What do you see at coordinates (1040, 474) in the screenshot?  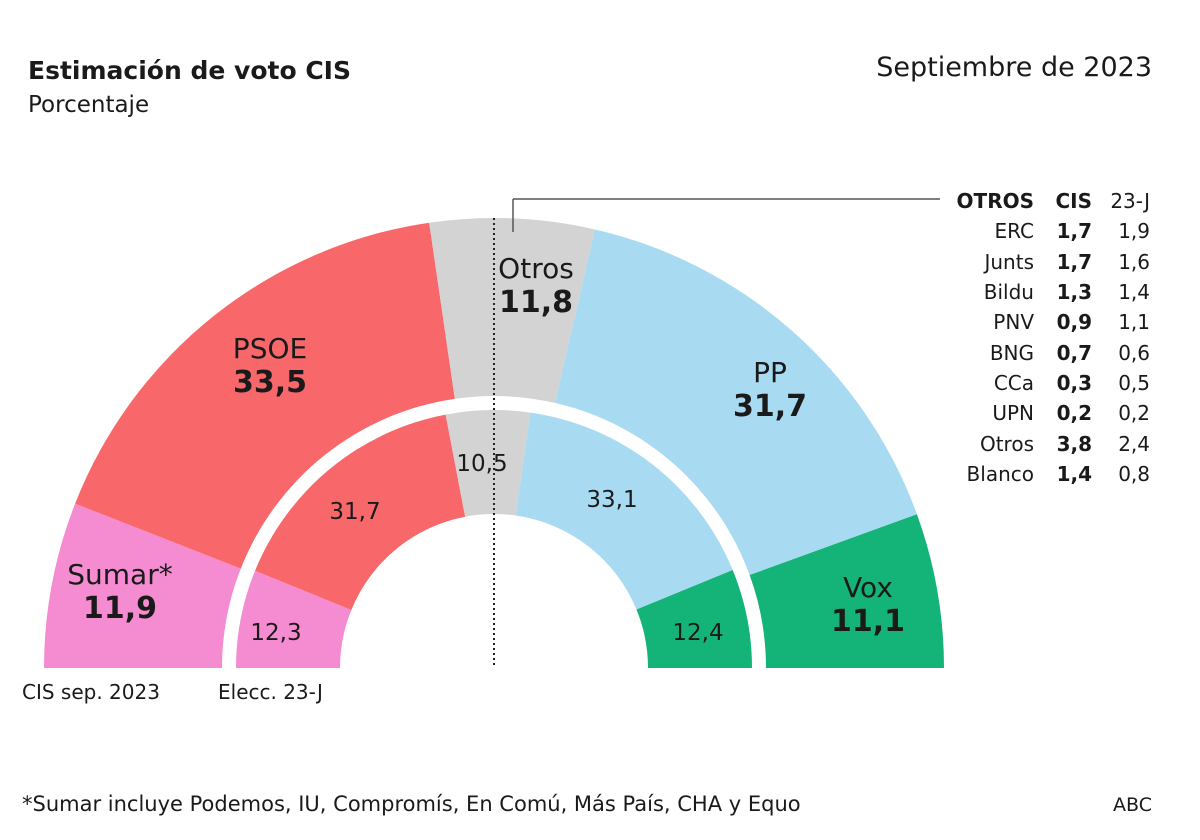 I see `otros-table-row: Blanco 1,4 0,8` at bounding box center [1040, 474].